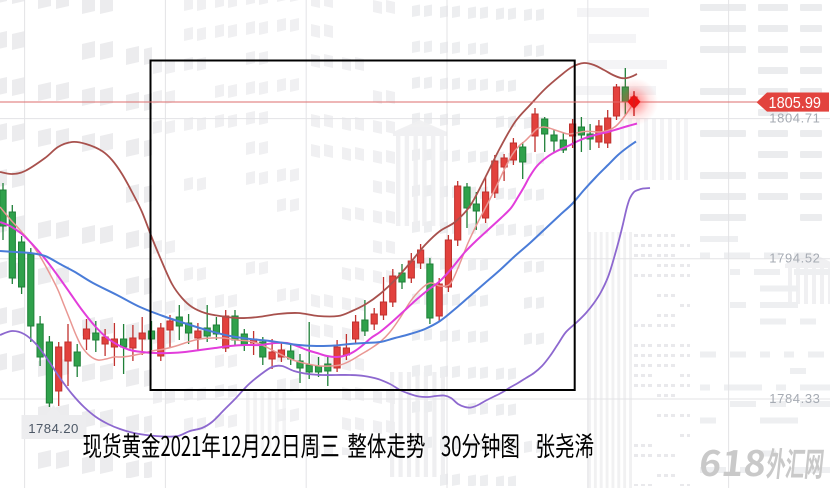 This screenshot has height=488, width=830. What do you see at coordinates (794, 258) in the screenshot?
I see `svg-text: 1794.52` at bounding box center [794, 258].